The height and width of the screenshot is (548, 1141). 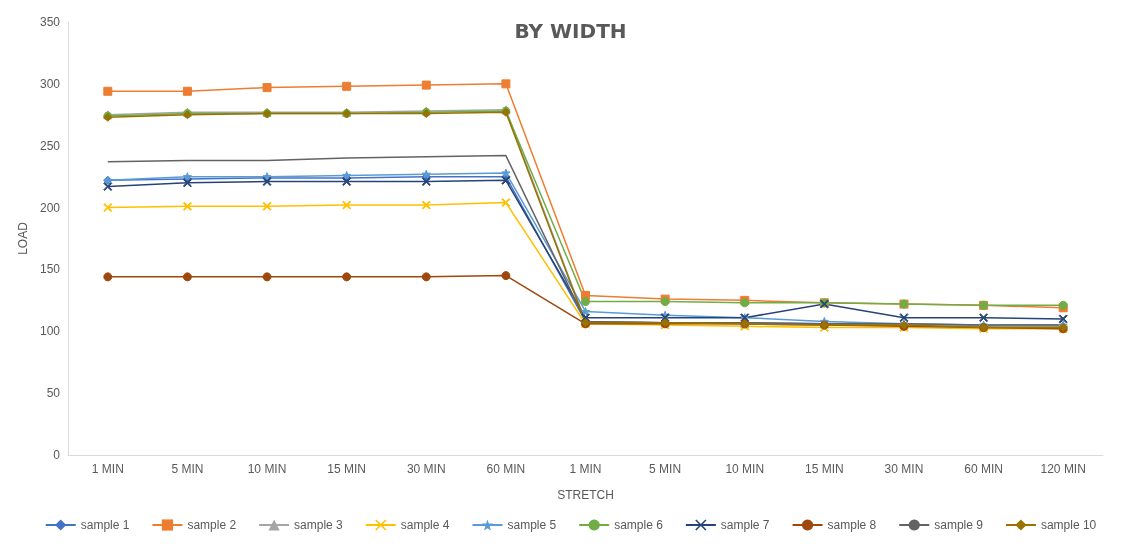 I want to click on y-tick-label: 250, so click(x=50, y=145).